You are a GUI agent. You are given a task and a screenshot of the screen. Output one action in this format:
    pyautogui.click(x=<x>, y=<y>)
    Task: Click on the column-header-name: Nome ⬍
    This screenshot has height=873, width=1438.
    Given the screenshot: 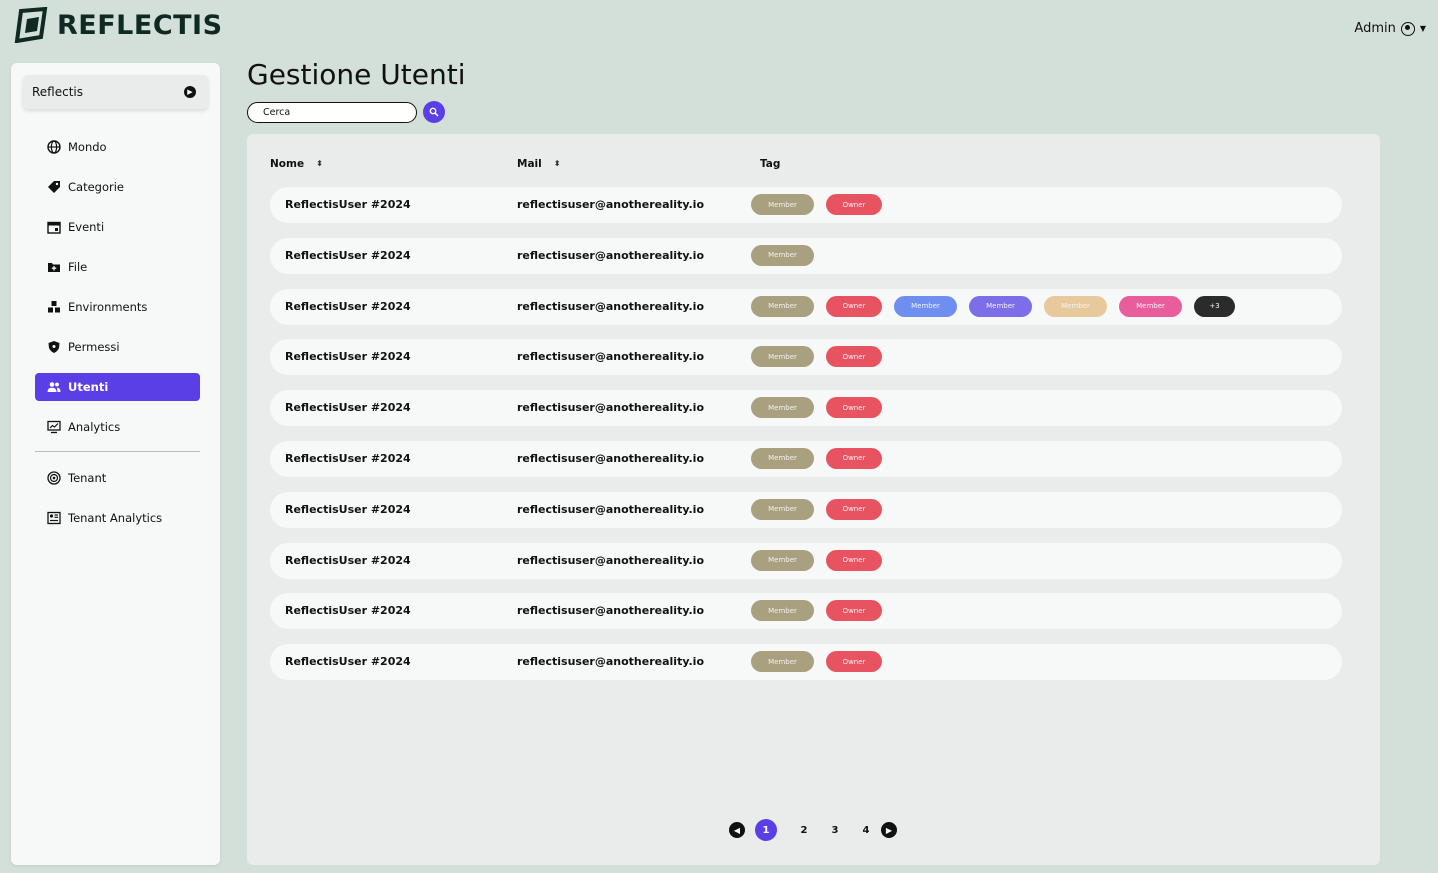 What is the action you would take?
    pyautogui.click(x=296, y=164)
    